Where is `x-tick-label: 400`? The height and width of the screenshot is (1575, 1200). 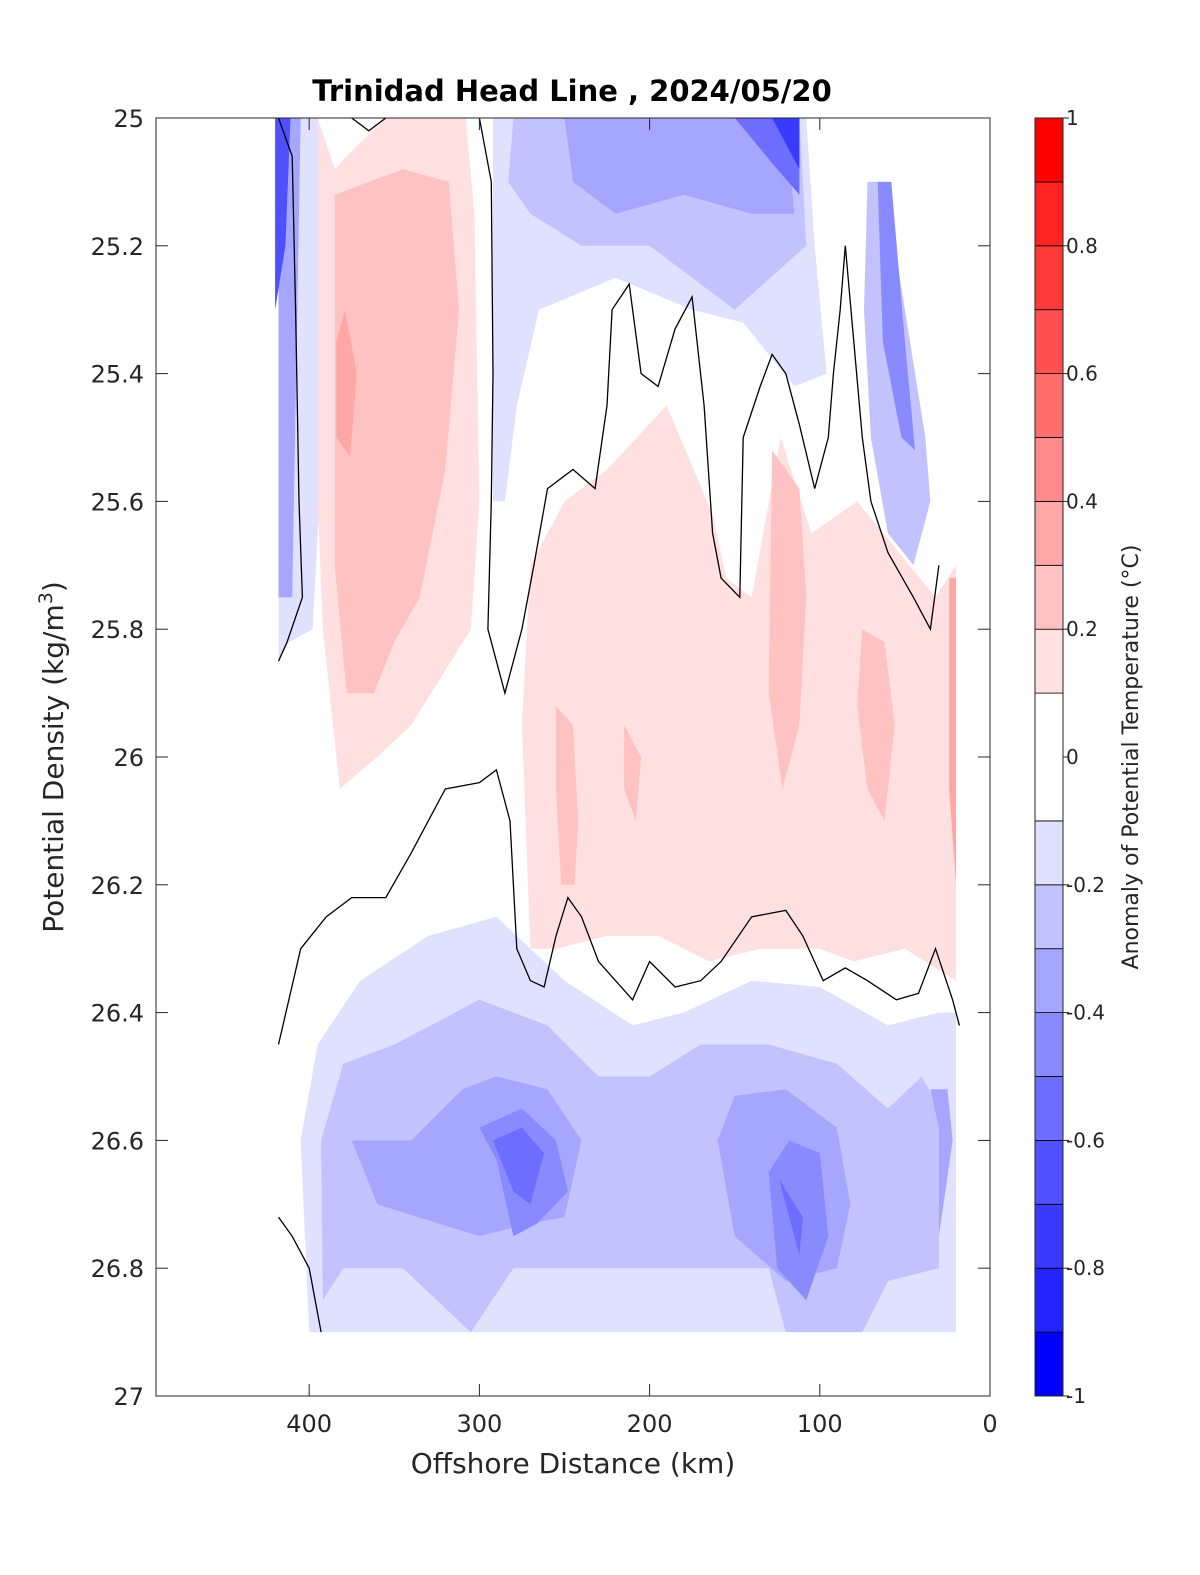 x-tick-label: 400 is located at coordinates (309, 1424).